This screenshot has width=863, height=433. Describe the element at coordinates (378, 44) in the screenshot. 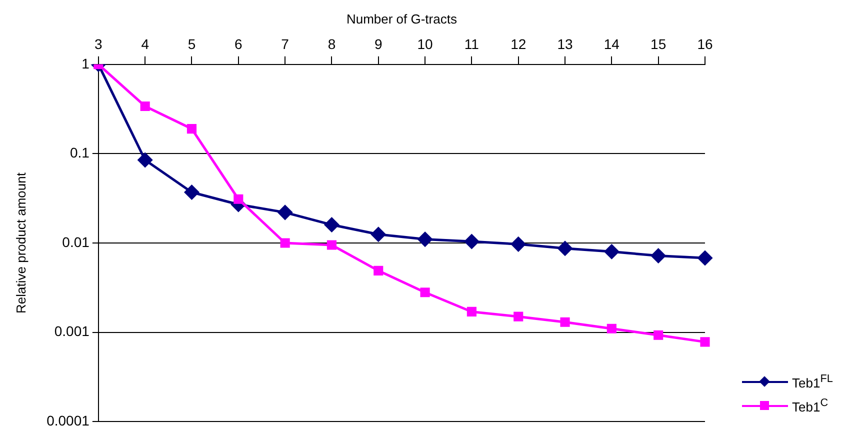

I see `x-tick-label: 9` at that location.